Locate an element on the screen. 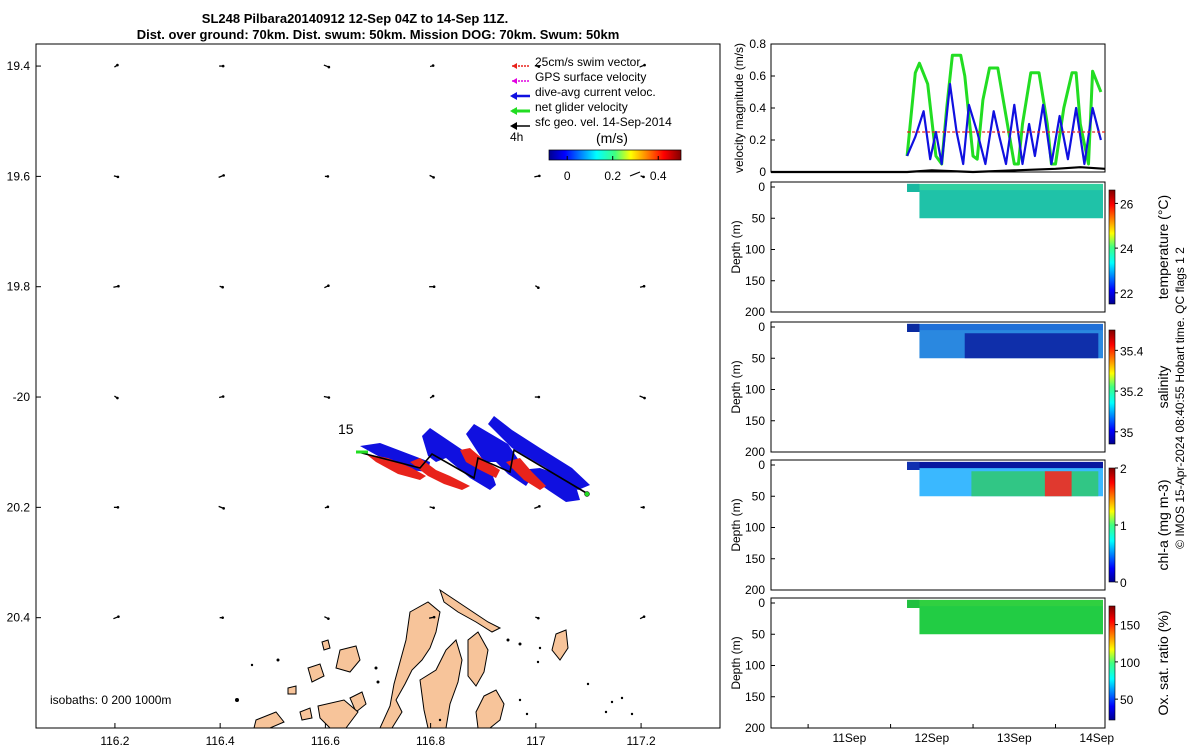  section-colorbar-tick-label: 22 is located at coordinates (1127, 294).